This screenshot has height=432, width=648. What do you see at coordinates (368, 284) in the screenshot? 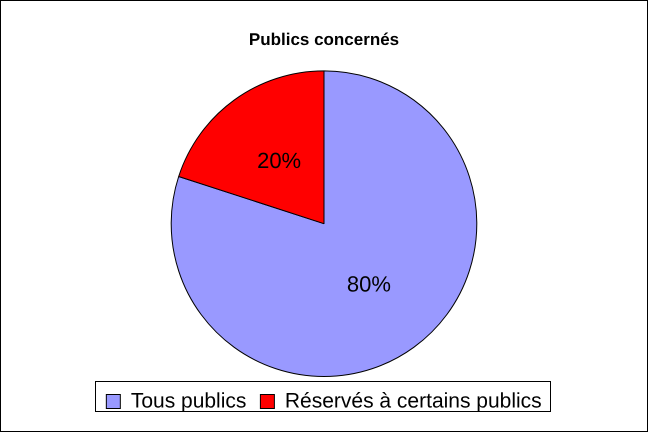
I see `data-label: 80%` at bounding box center [368, 284].